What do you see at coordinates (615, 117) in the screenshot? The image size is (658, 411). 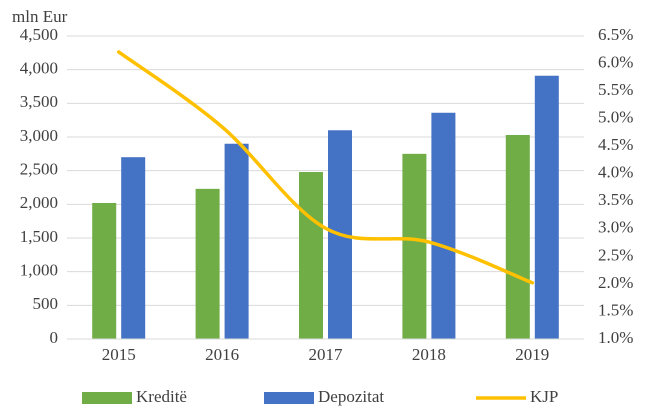 I see `y2-tick-label: 5.0%` at bounding box center [615, 117].